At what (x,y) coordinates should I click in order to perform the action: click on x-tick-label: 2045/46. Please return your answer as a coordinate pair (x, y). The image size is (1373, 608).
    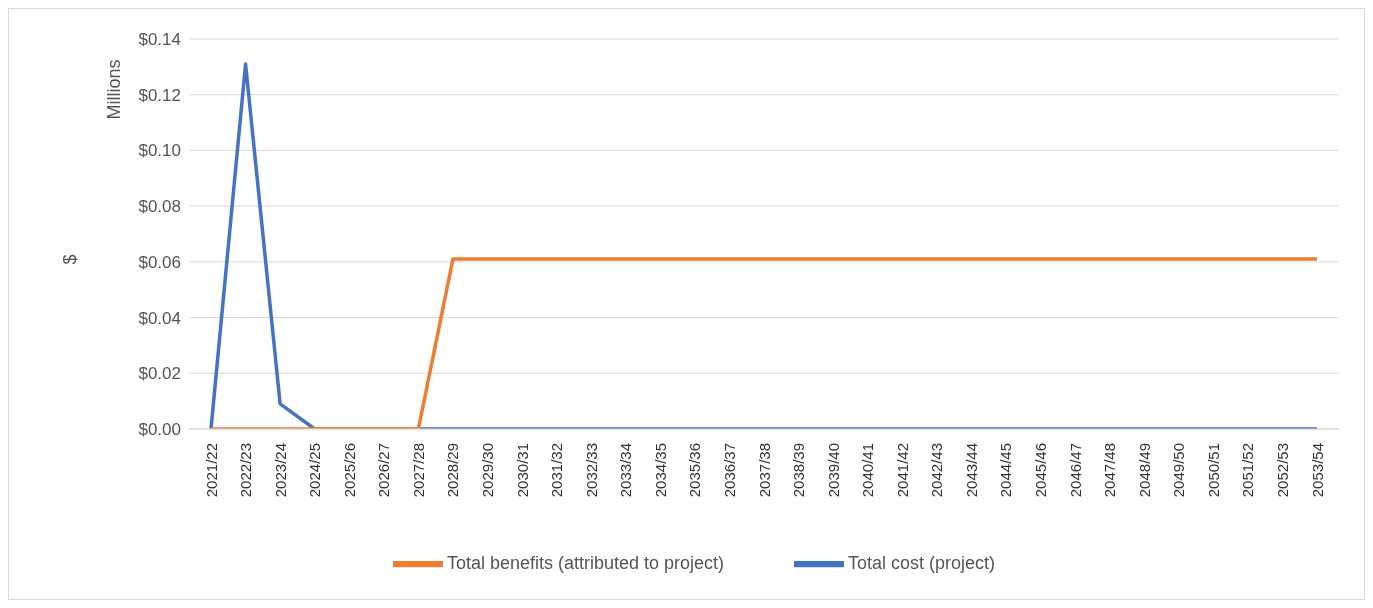
    Looking at the image, I should click on (1040, 470).